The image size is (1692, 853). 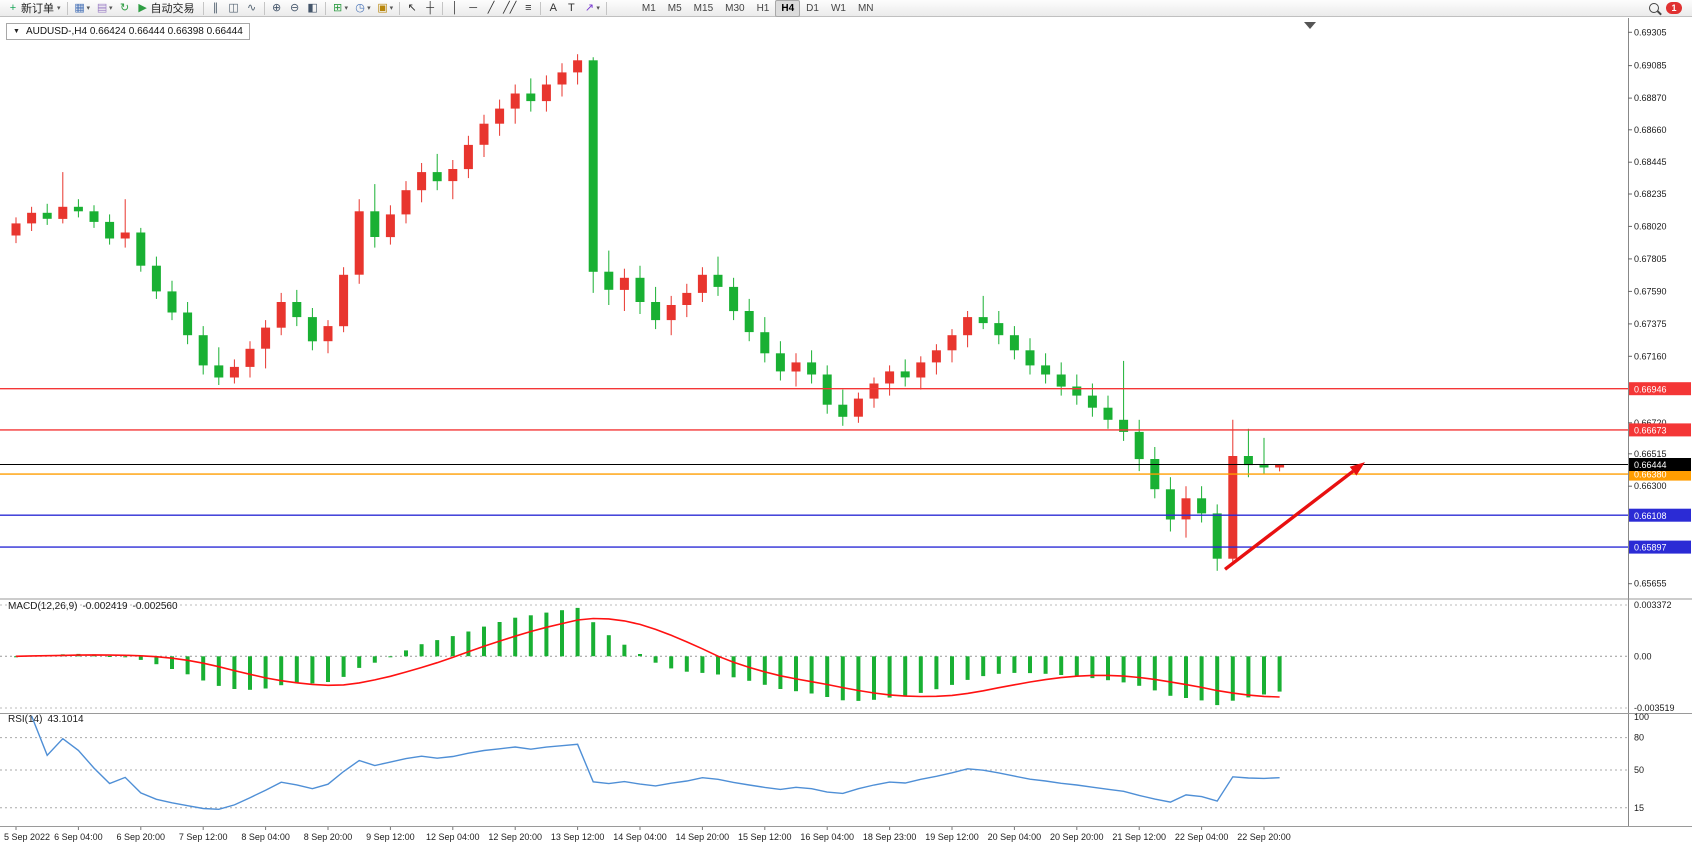 I want to click on candlestick-type-button: ◫, so click(x=234, y=8).